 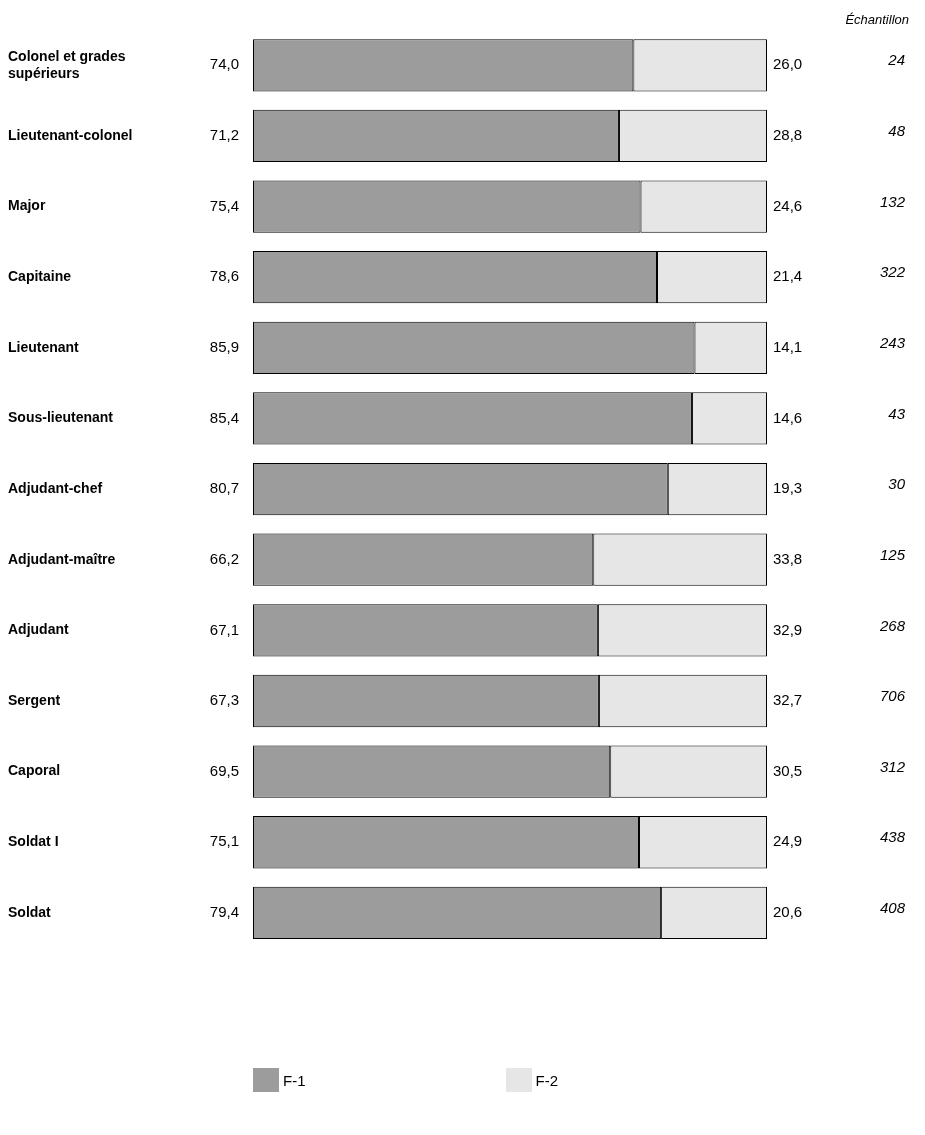 What do you see at coordinates (61, 417) in the screenshot?
I see `y-tick-label: Sous-lieutenant` at bounding box center [61, 417].